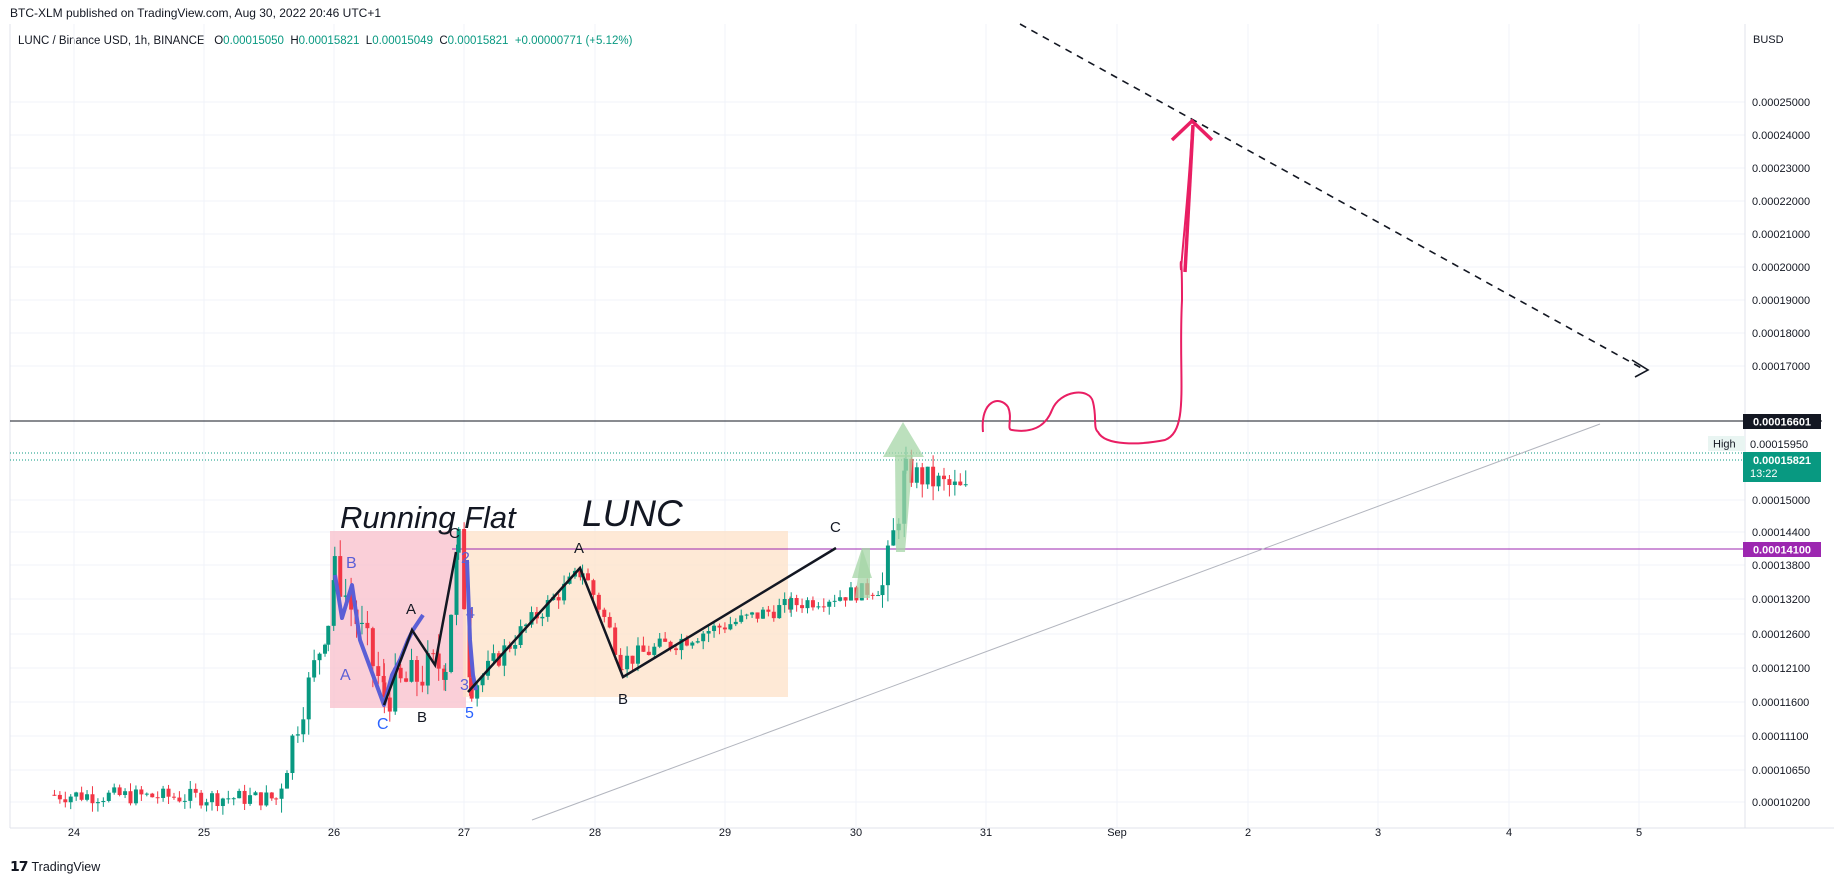 This screenshot has width=1834, height=882. What do you see at coordinates (1509, 833) in the screenshot?
I see `x-tick-label: 4` at bounding box center [1509, 833].